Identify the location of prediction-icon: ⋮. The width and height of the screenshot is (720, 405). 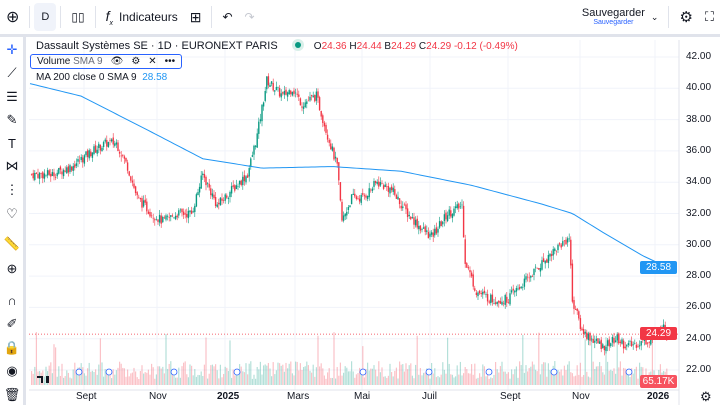
(12, 189).